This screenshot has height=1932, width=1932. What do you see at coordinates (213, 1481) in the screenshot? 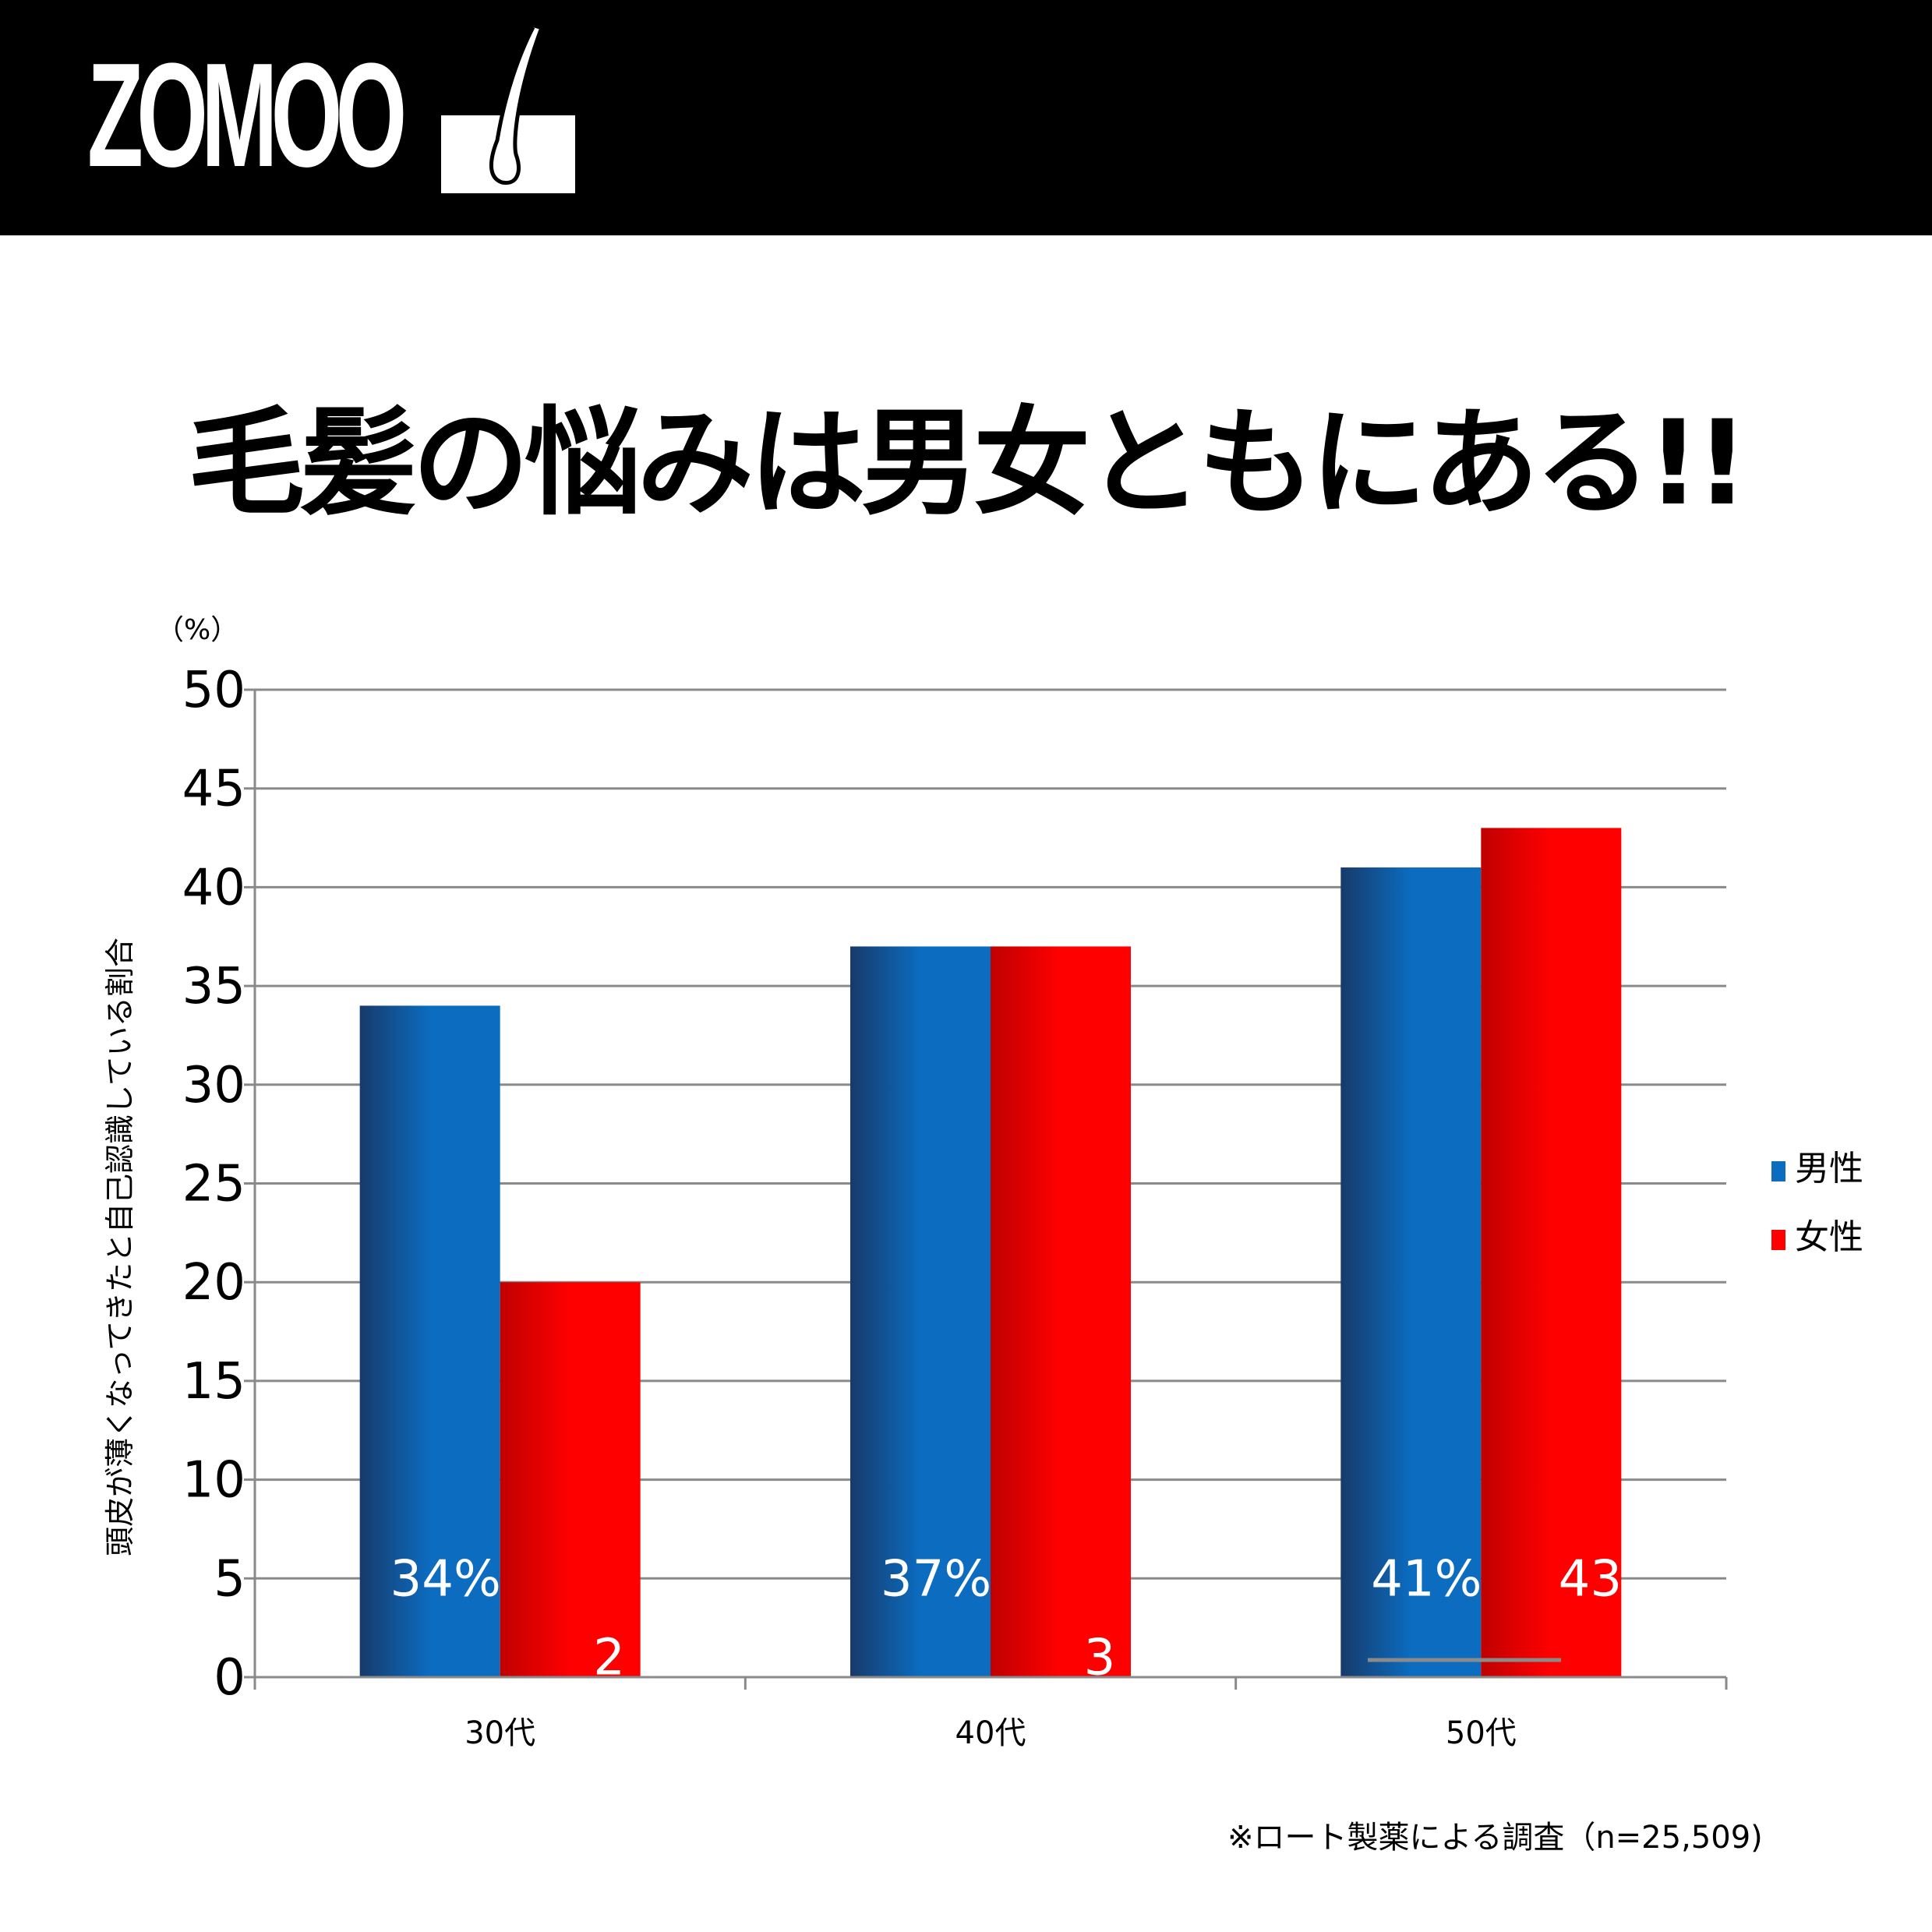
I see `y-tick-label: 10` at bounding box center [213, 1481].